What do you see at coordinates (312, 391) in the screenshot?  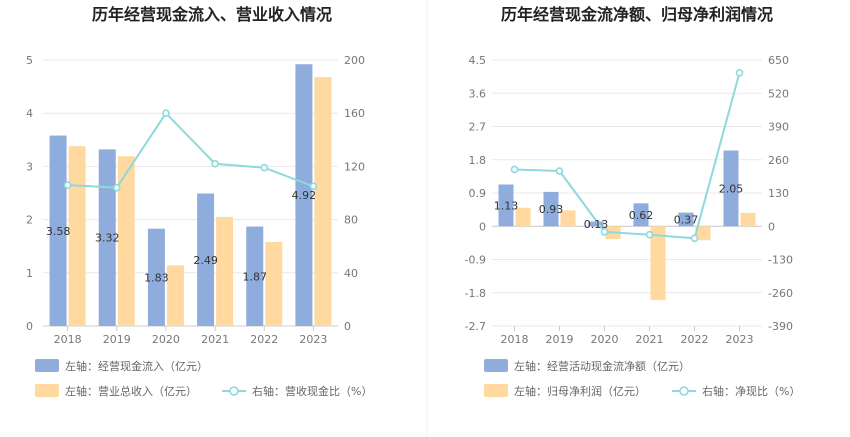 I see `legend-label: 右轴：营收现金比（%）` at bounding box center [312, 391].